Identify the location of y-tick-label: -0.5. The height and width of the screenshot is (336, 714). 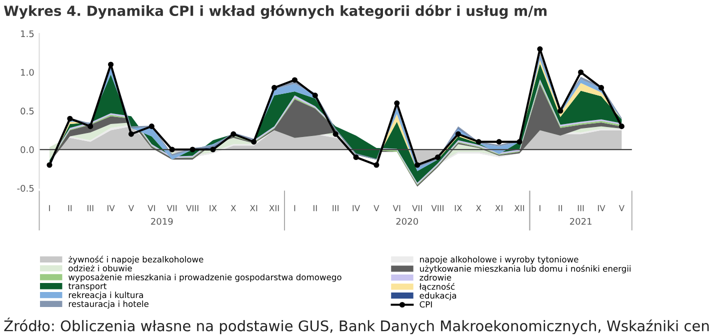
(25, 188).